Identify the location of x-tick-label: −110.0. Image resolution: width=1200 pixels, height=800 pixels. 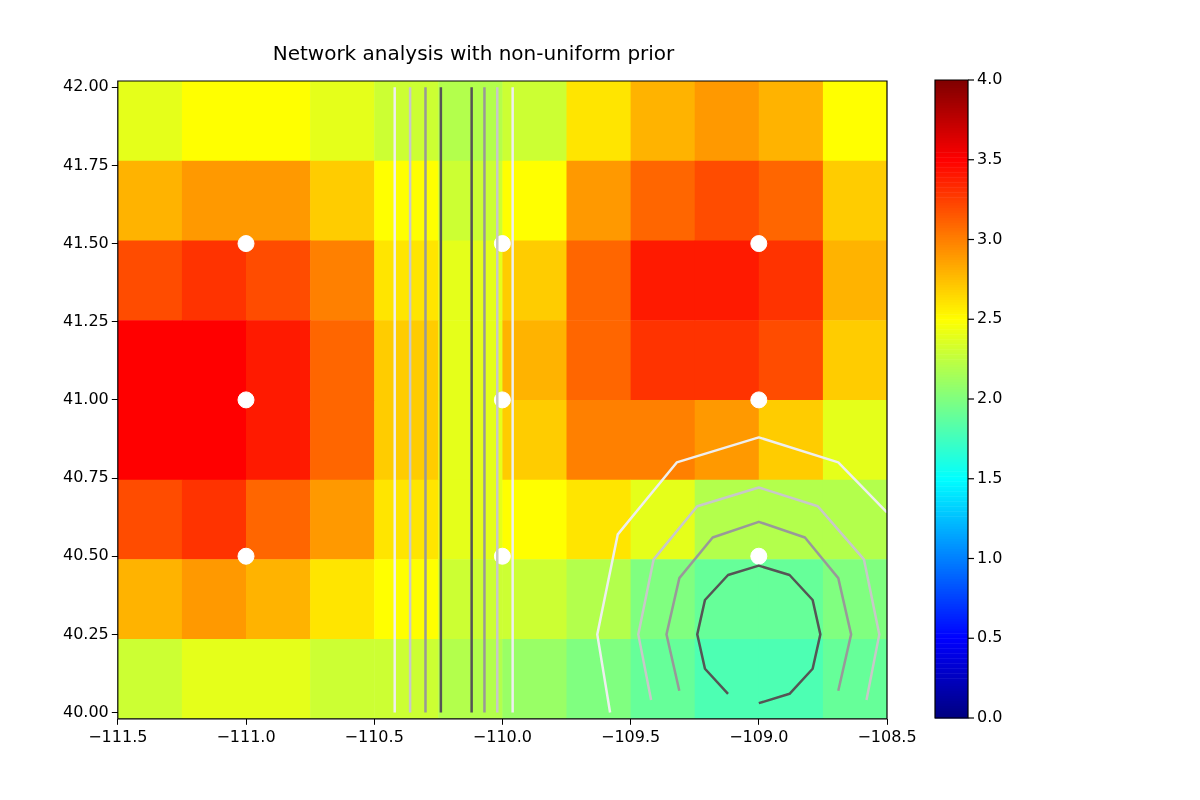
(502, 736).